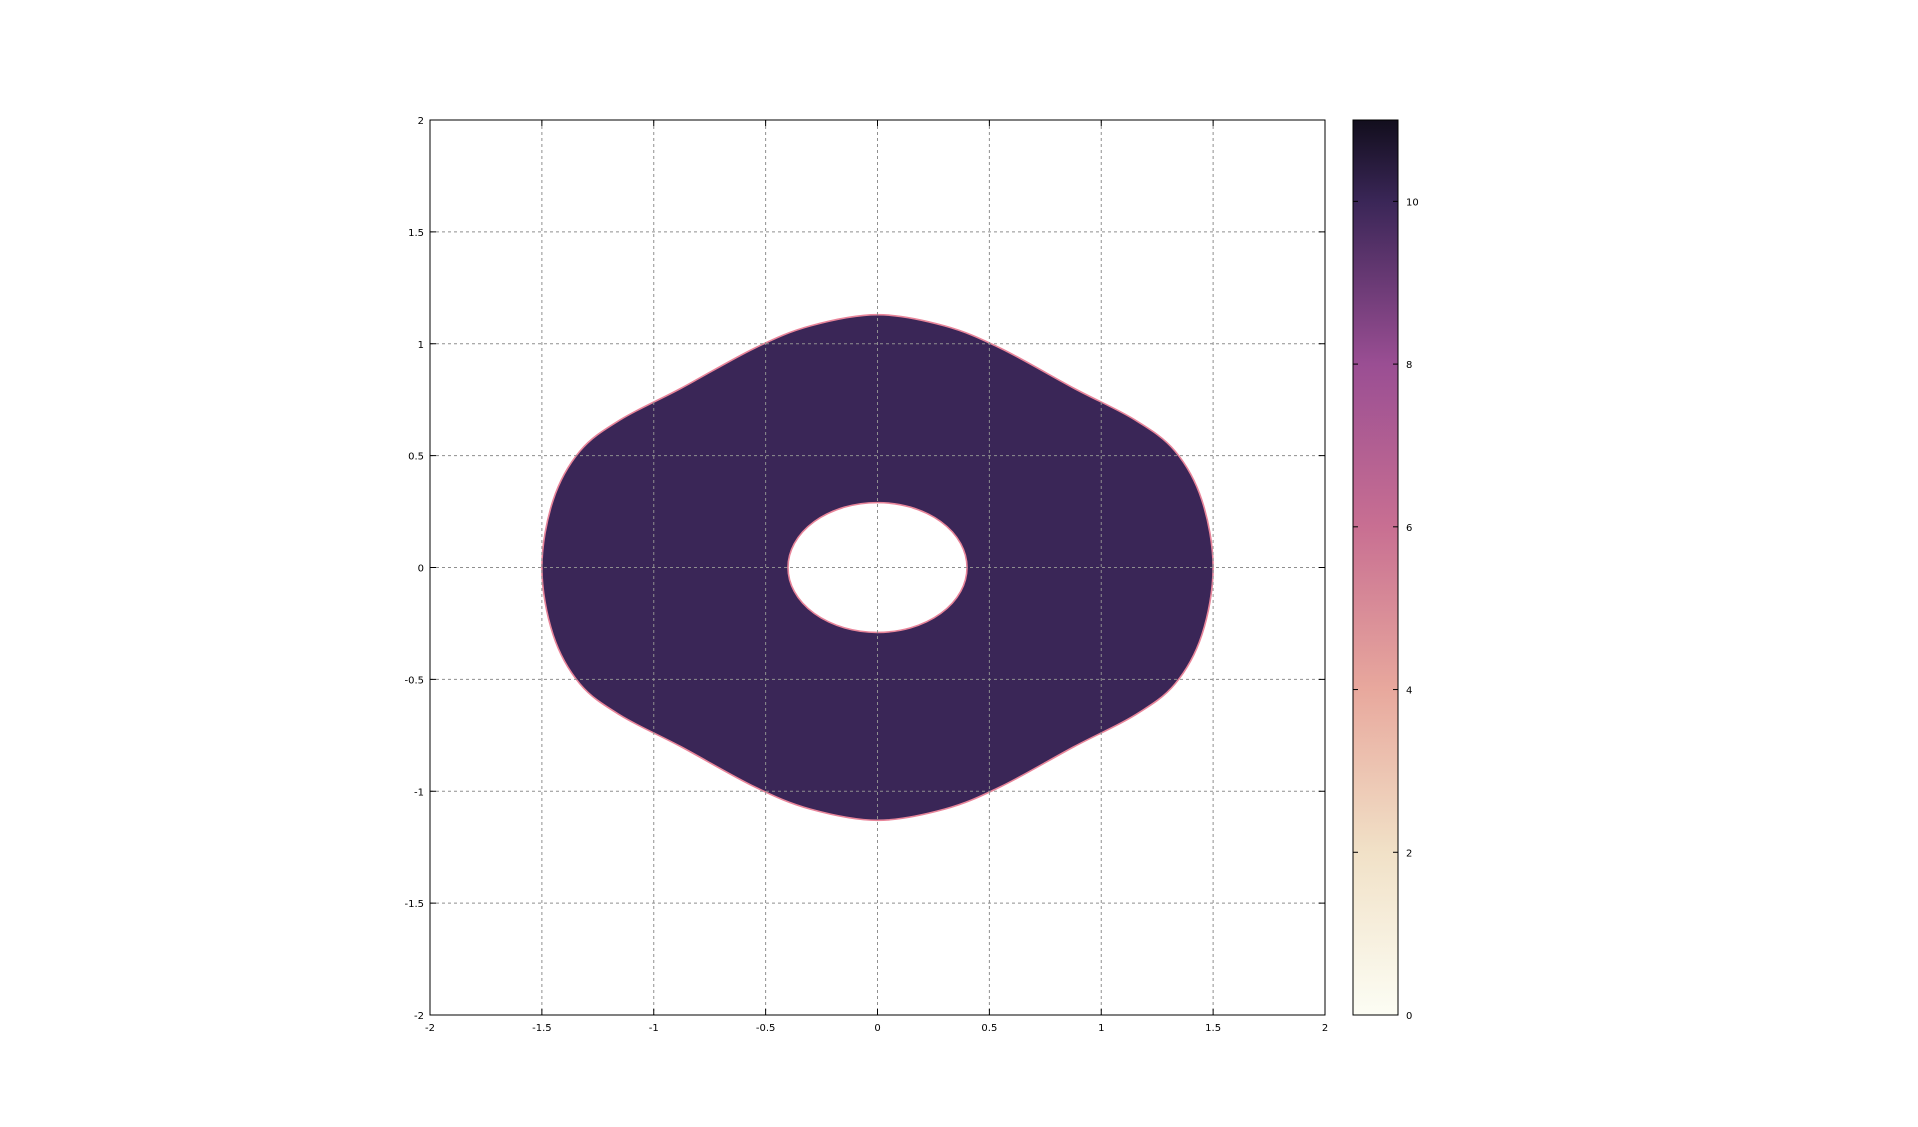  I want to click on x-tick-label: -2, so click(430, 1028).